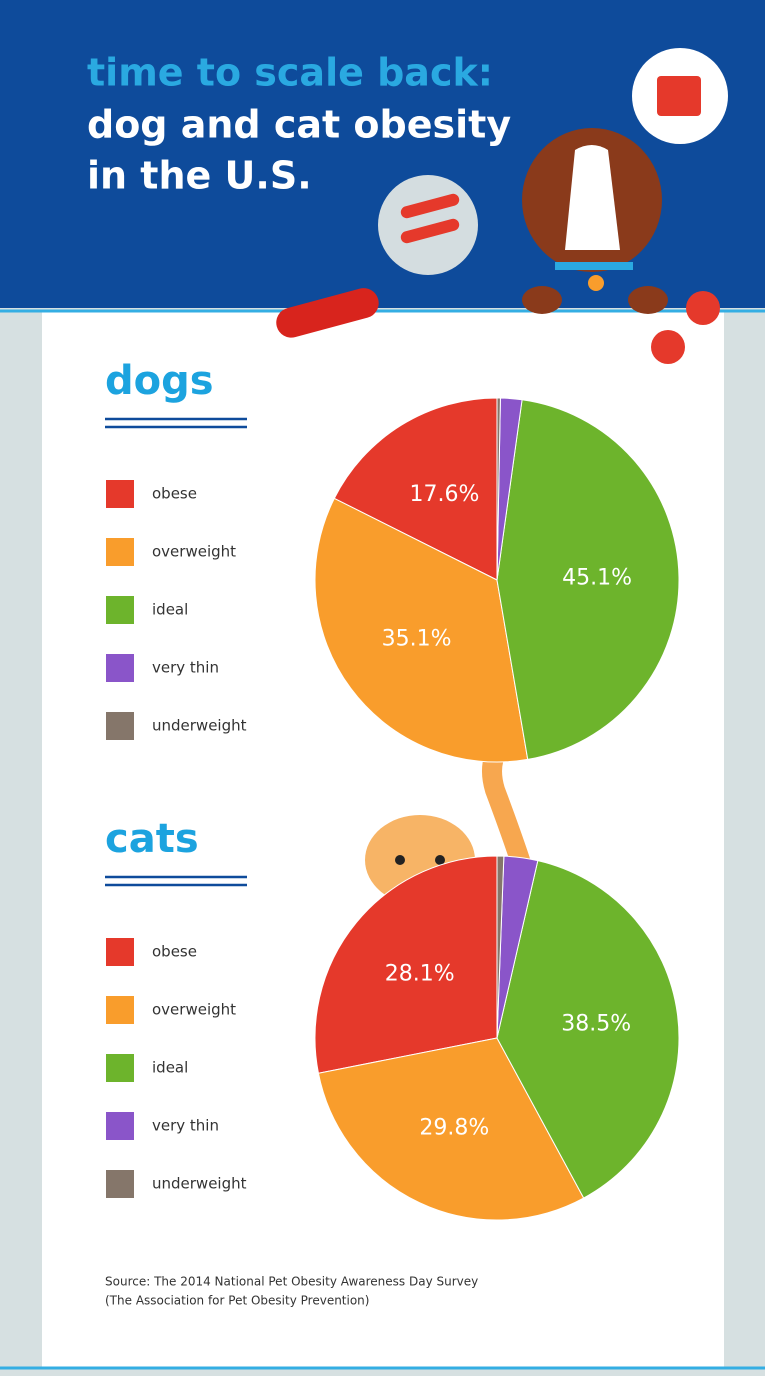 The height and width of the screenshot is (1376, 765). I want to click on title: in the U.S., so click(199, 176).